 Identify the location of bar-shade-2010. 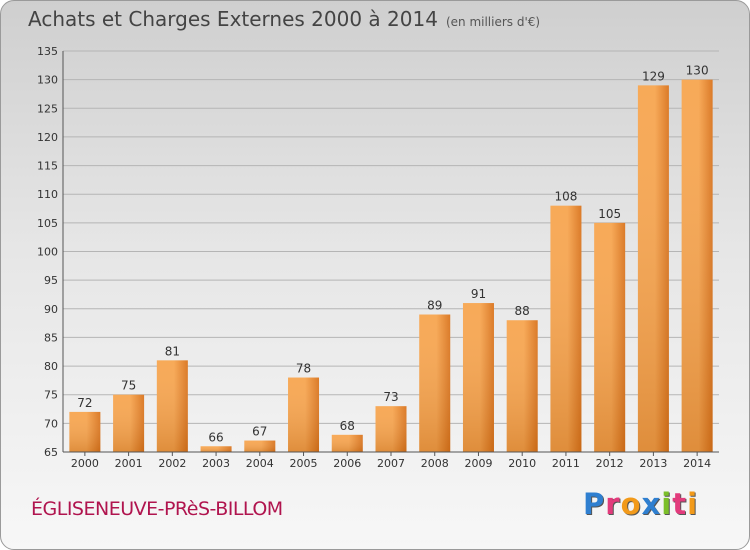
(522, 386).